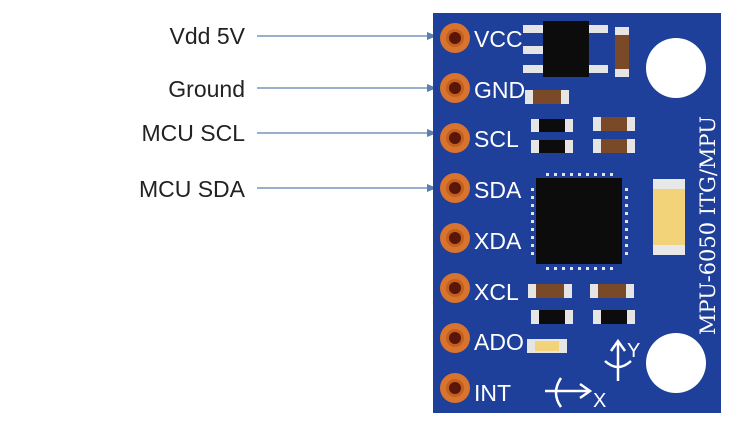 The width and height of the screenshot is (735, 432). Describe the element at coordinates (455, 288) in the screenshot. I see `pad-xcl` at that location.